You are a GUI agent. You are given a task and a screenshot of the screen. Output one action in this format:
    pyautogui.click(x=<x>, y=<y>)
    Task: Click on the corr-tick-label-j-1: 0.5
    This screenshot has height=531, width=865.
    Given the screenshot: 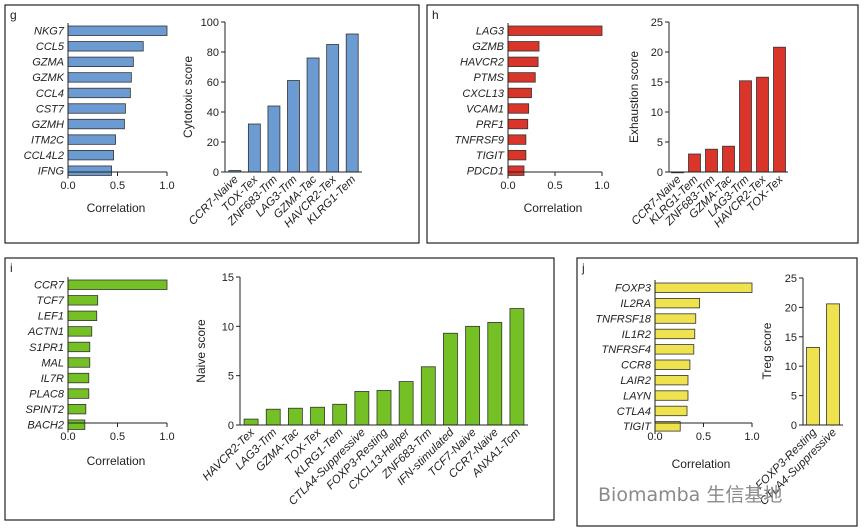 What is the action you would take?
    pyautogui.click(x=703, y=437)
    